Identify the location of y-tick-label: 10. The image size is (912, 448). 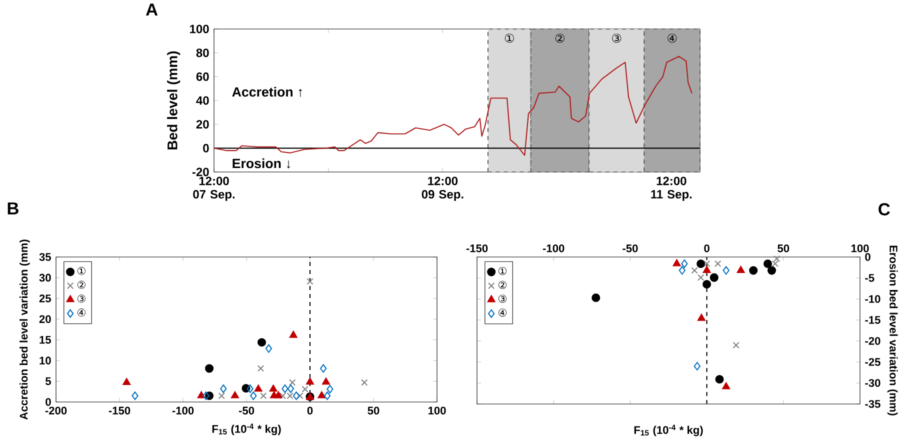
(45, 360).